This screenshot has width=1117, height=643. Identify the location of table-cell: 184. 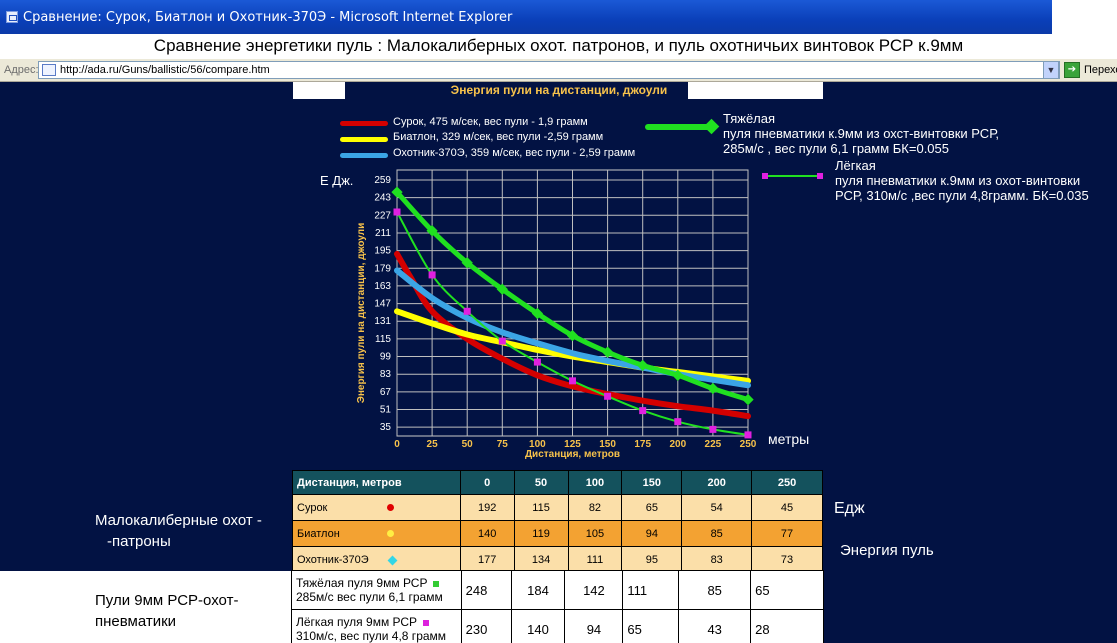
(538, 590).